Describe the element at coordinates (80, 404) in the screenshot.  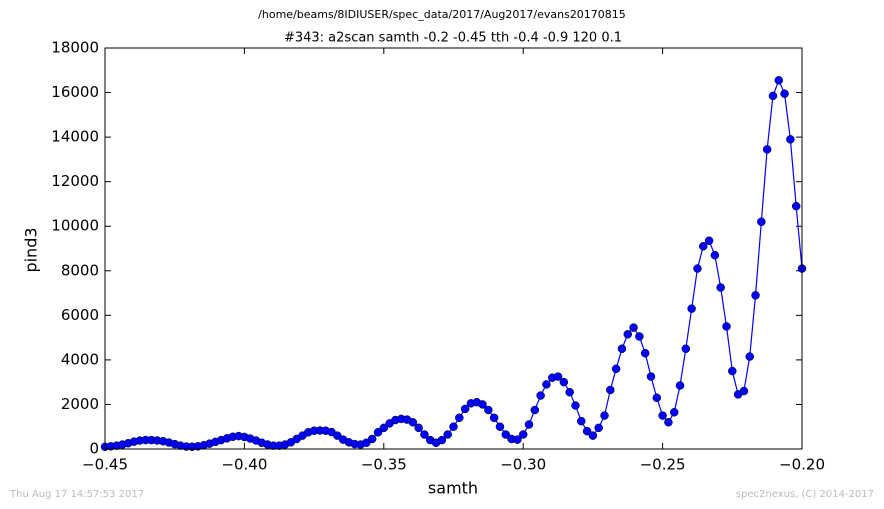
I see `y-tick-label: 2000` at that location.